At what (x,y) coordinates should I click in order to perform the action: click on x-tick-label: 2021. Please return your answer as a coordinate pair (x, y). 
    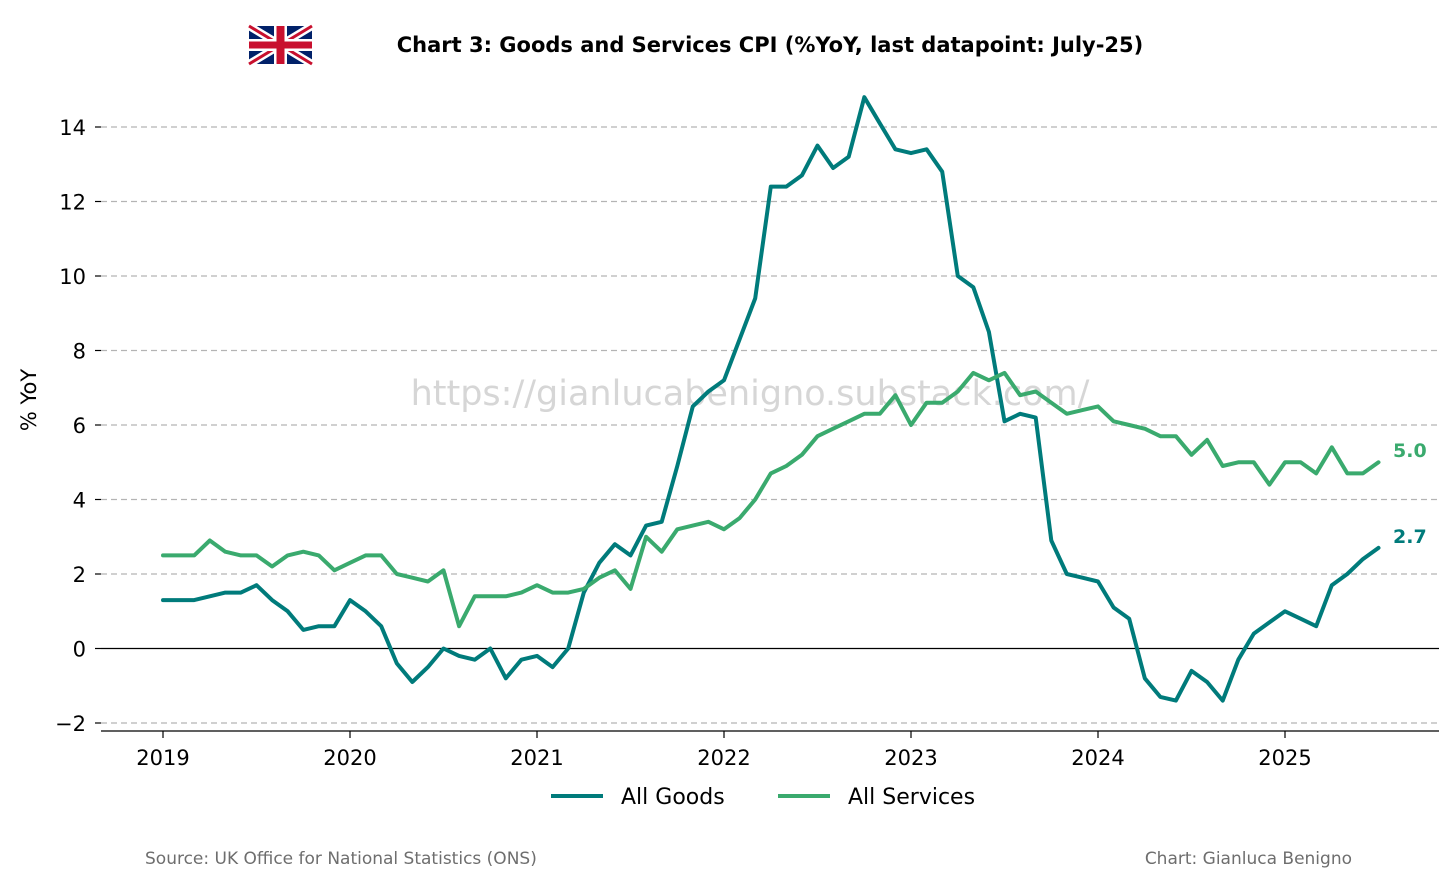
    Looking at the image, I should click on (536, 758).